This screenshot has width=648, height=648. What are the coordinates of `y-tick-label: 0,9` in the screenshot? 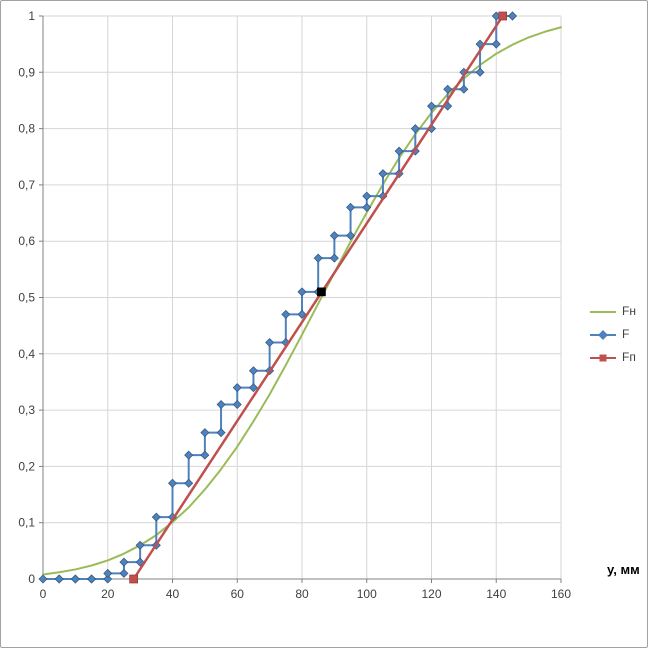 It's located at (26, 72).